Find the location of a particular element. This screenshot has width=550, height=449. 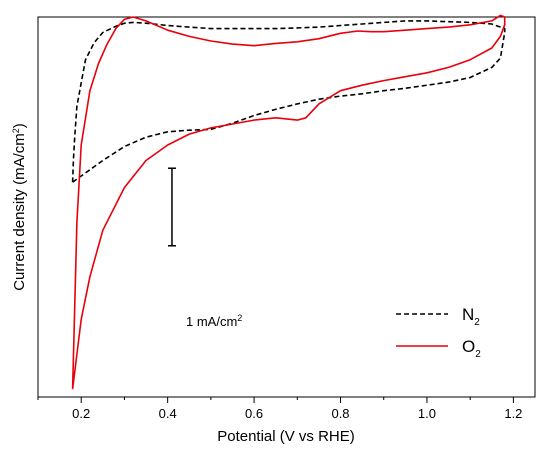

x-tick-label: 1.2 is located at coordinates (513, 413).